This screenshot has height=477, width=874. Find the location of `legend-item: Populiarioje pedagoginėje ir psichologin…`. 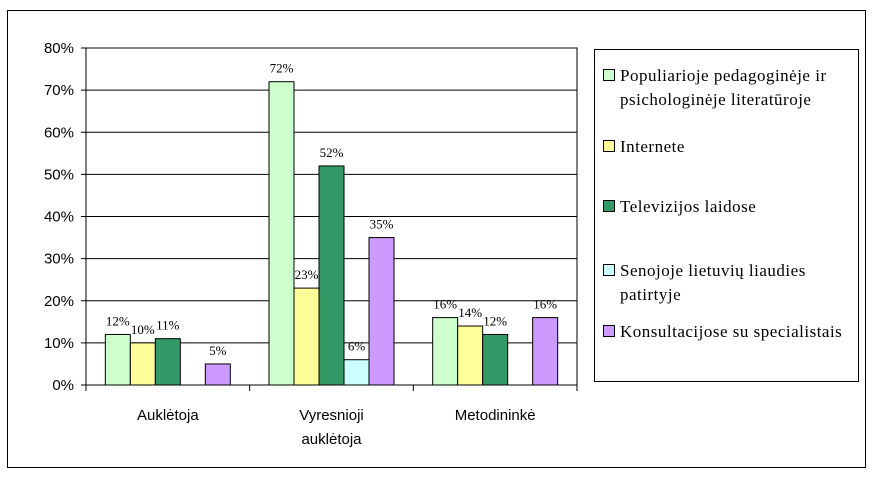

legend-item: Populiarioje pedagoginėje ir psichologin… is located at coordinates (731, 88).